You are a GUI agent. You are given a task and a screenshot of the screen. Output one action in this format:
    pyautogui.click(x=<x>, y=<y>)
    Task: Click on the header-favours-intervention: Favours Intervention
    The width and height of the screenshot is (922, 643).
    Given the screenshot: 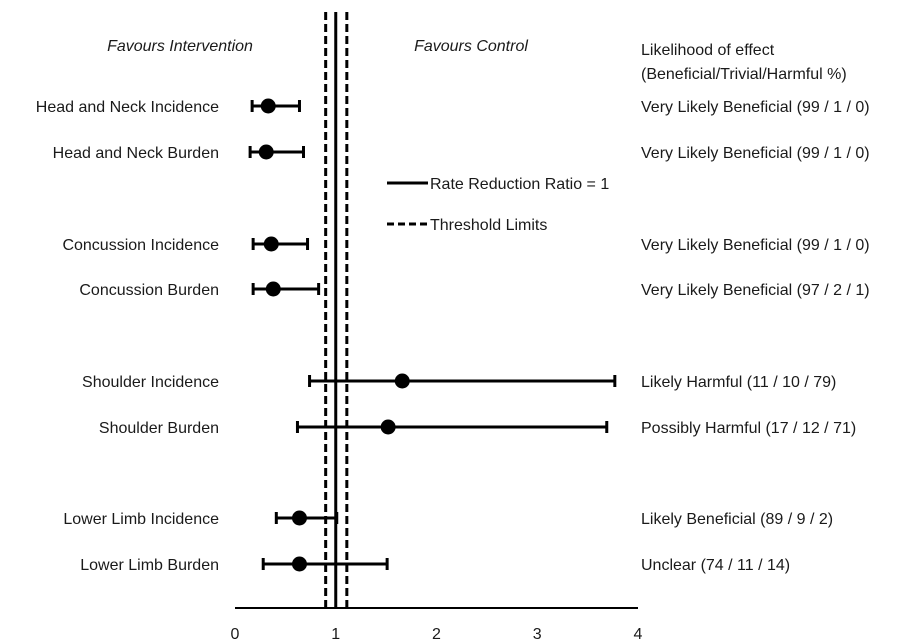 What is the action you would take?
    pyautogui.click(x=180, y=46)
    